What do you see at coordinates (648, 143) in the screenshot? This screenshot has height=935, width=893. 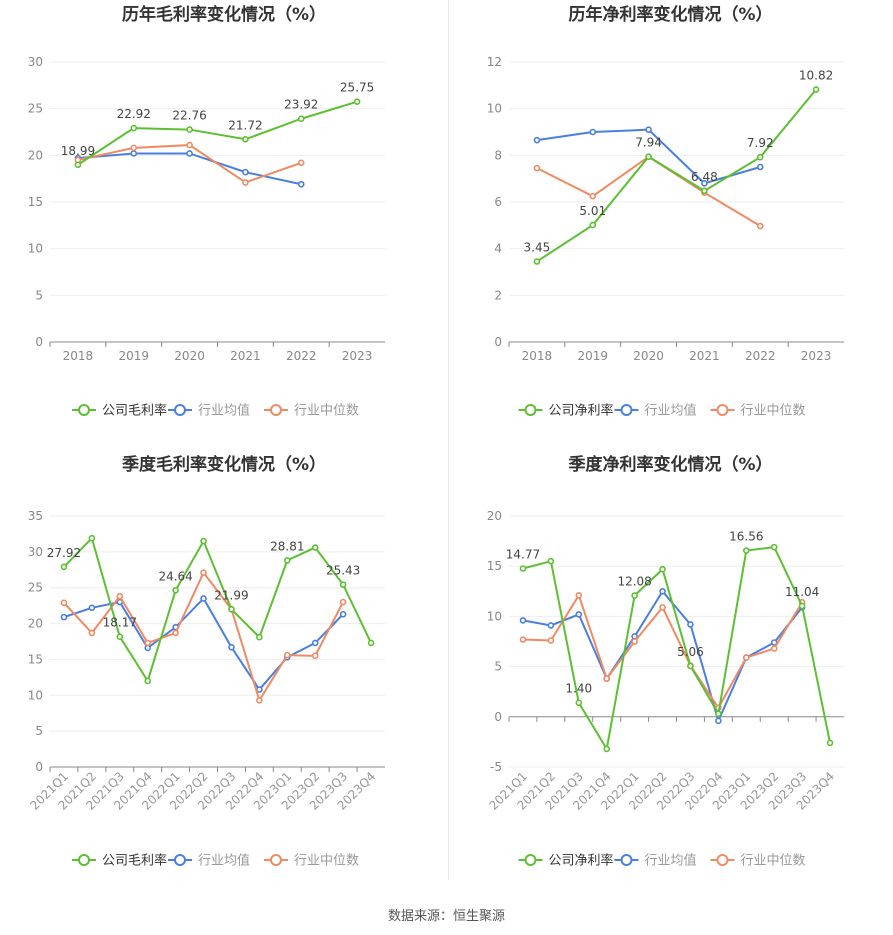 I see `data-label: 7.94` at bounding box center [648, 143].